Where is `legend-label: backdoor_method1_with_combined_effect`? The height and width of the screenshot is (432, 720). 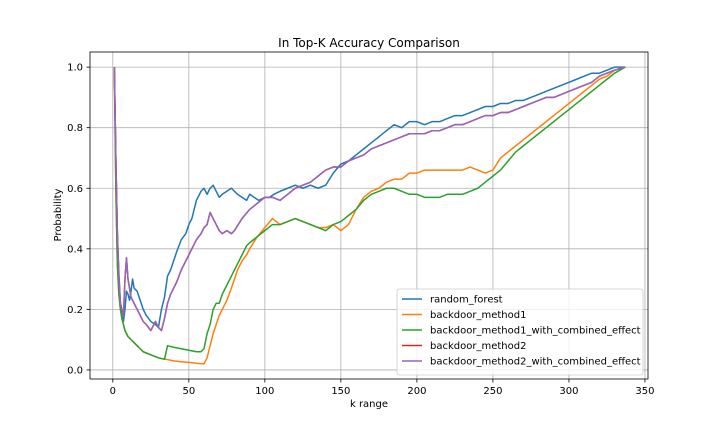 legend-label: backdoor_method1_with_combined_effect is located at coordinates (535, 331).